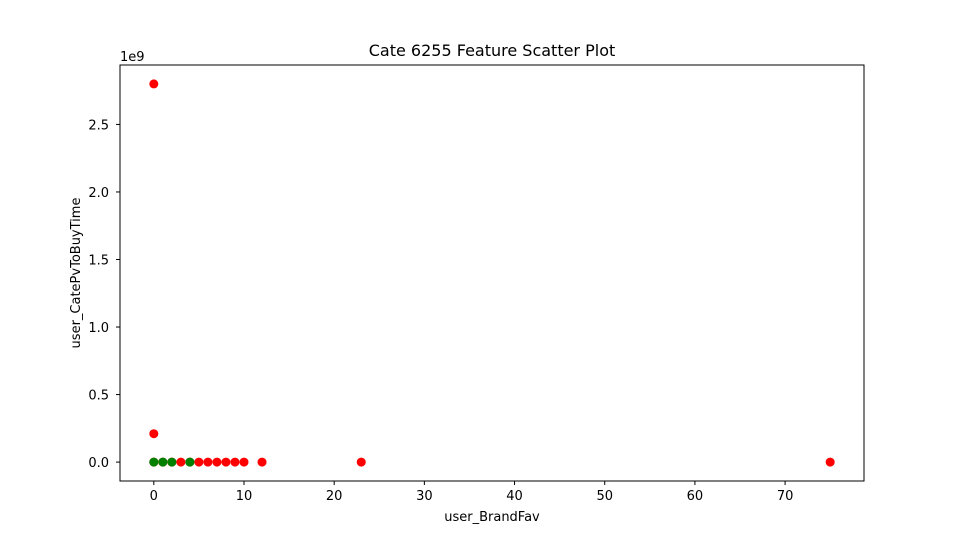  Describe the element at coordinates (492, 517) in the screenshot. I see `x-axis-label: user_BrandFav` at that location.